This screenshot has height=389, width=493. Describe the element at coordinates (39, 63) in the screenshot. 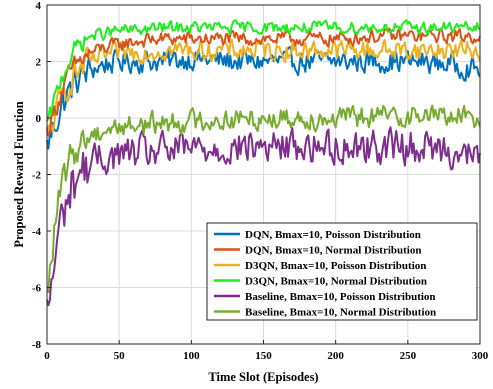

I see `y-tick-label: 2` at that location.